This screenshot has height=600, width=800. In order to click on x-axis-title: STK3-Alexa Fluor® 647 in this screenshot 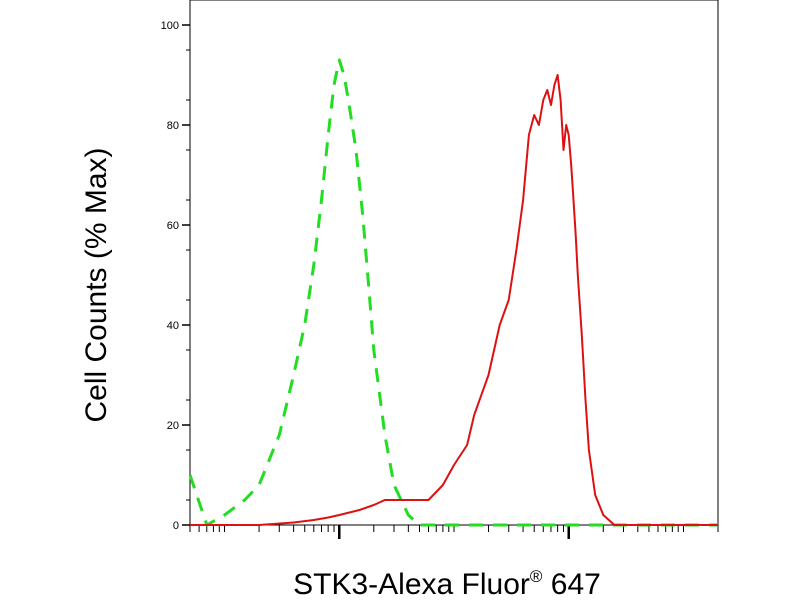, I will do `click(447, 583)`.